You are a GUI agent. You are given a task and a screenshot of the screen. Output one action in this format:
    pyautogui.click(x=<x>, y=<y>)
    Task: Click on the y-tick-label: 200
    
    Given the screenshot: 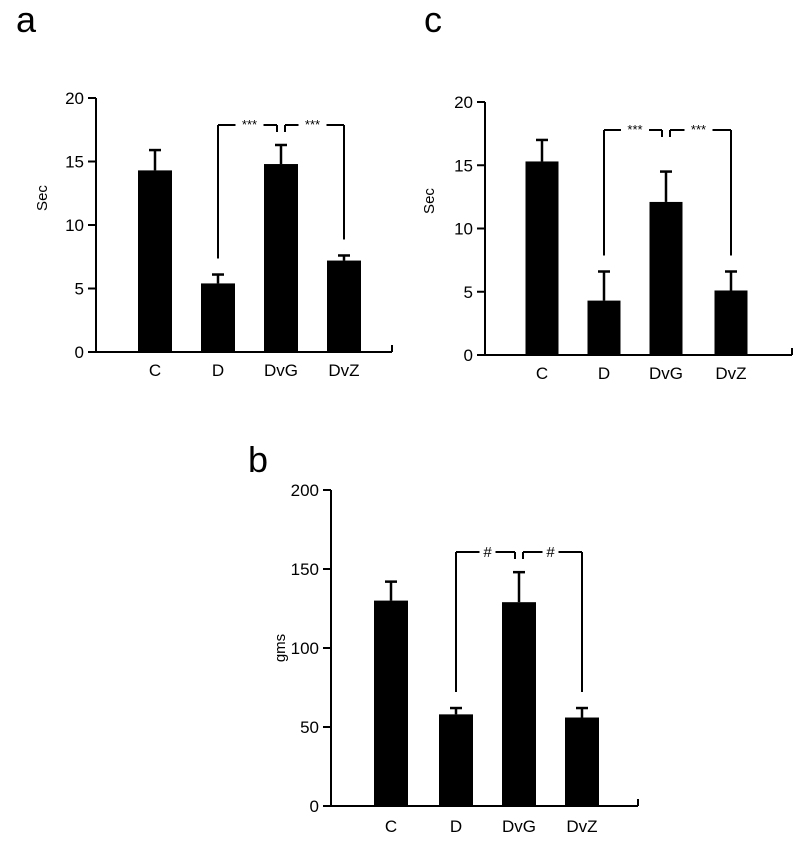 What is the action you would take?
    pyautogui.click(x=305, y=490)
    